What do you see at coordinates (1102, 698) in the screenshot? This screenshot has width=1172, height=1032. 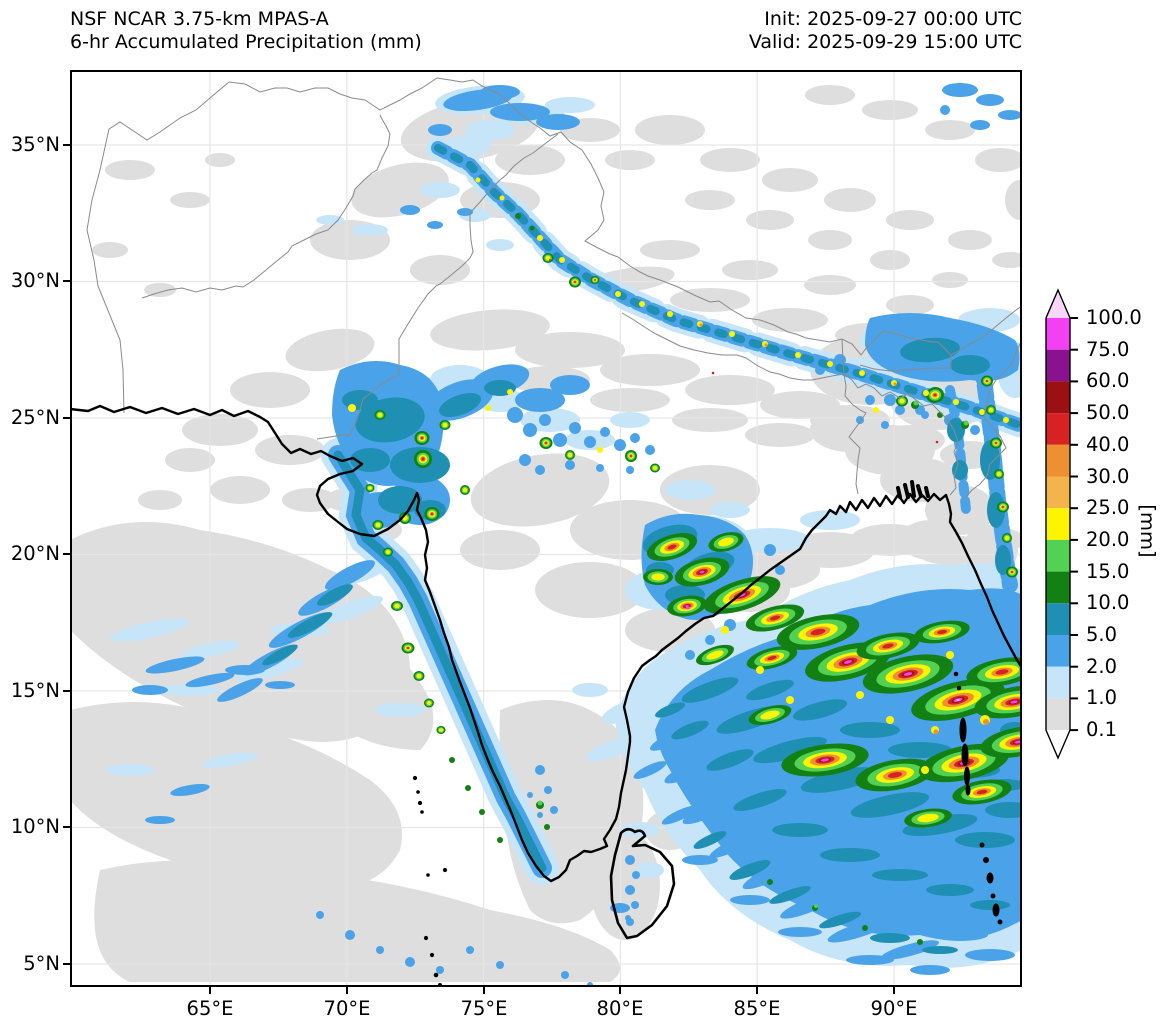 I see `cb-tick-1: 1.0` at bounding box center [1102, 698].